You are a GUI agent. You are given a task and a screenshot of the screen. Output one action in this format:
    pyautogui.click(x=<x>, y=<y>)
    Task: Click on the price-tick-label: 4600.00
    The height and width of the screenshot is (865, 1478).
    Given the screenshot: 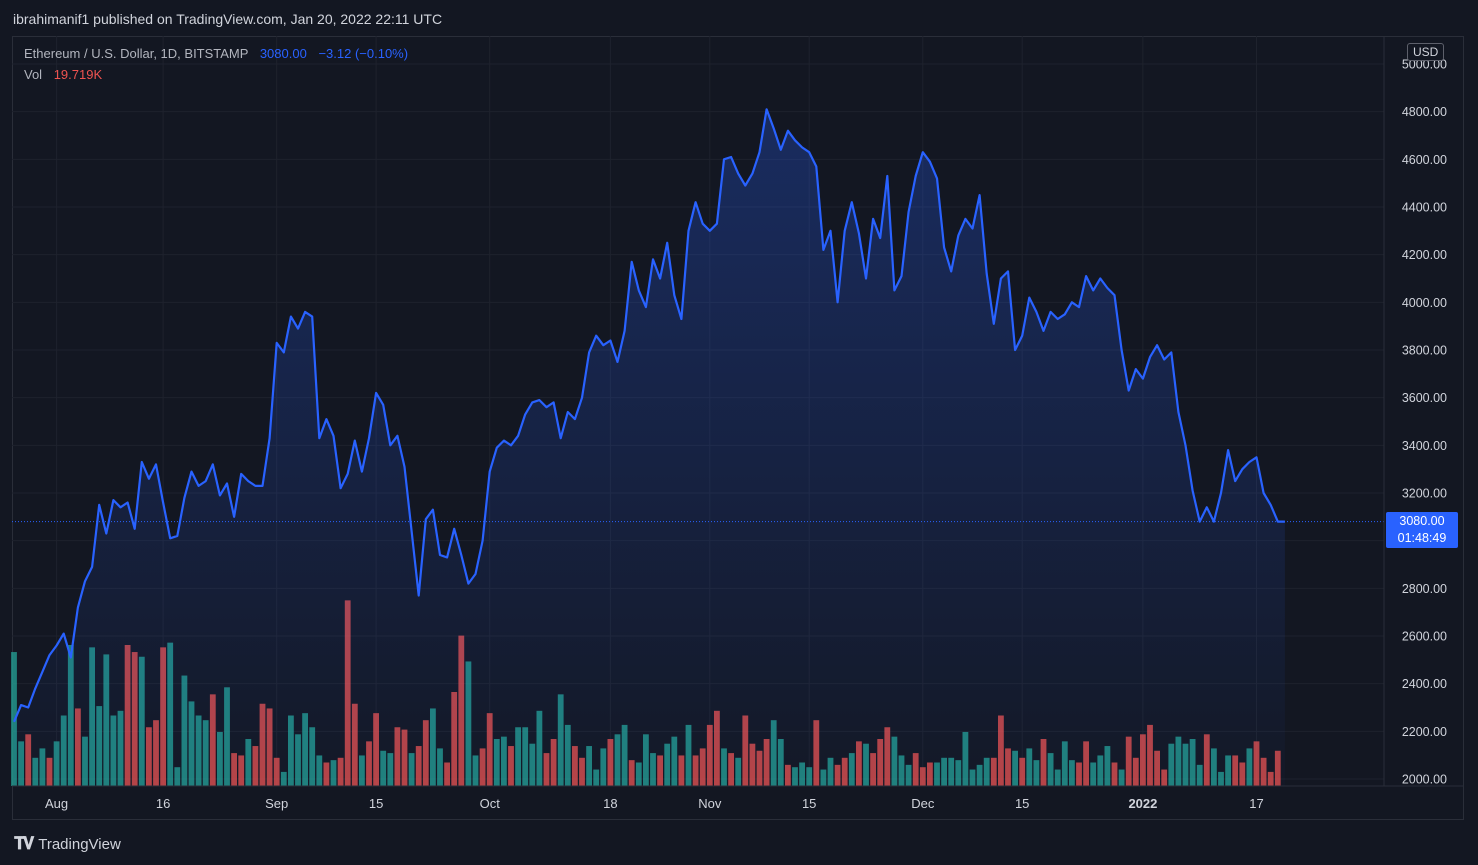 What is the action you would take?
    pyautogui.click(x=1424, y=160)
    